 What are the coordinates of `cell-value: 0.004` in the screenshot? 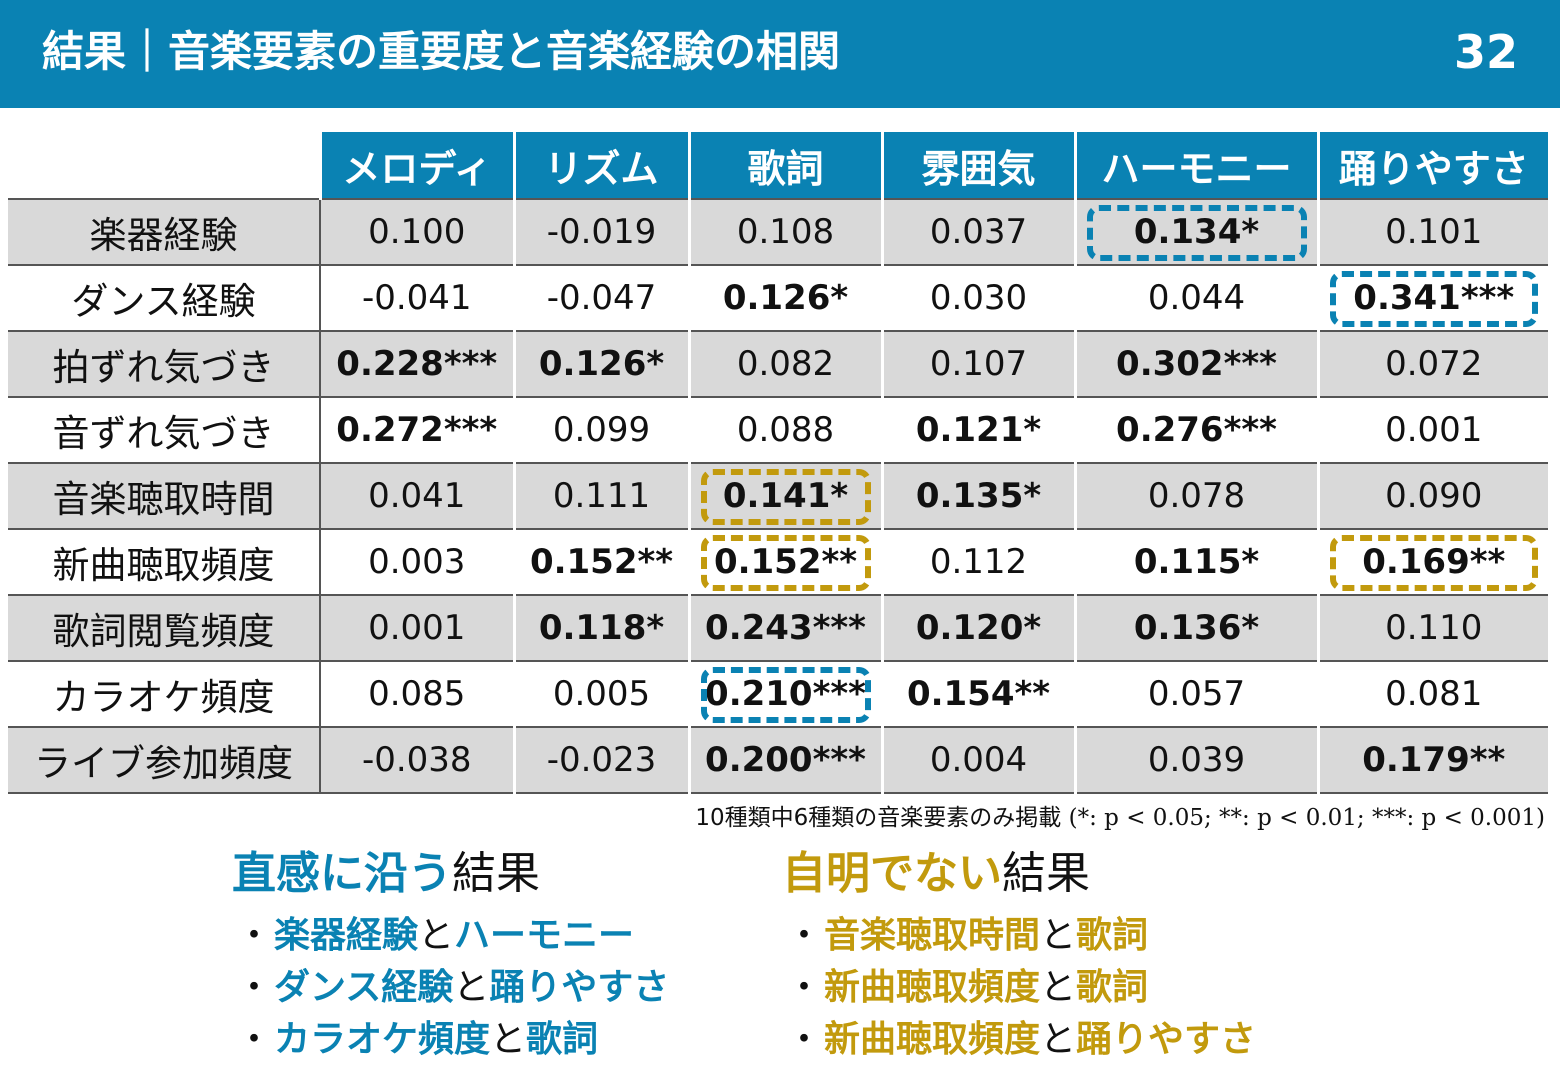 It's located at (978, 760).